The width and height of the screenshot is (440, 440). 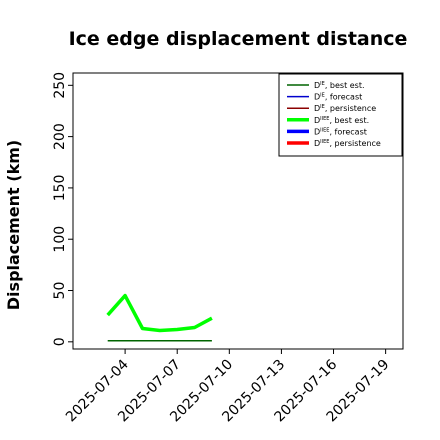 What do you see at coordinates (238, 39) in the screenshot?
I see `chart-title: Ice edge displacement distance` at bounding box center [238, 39].